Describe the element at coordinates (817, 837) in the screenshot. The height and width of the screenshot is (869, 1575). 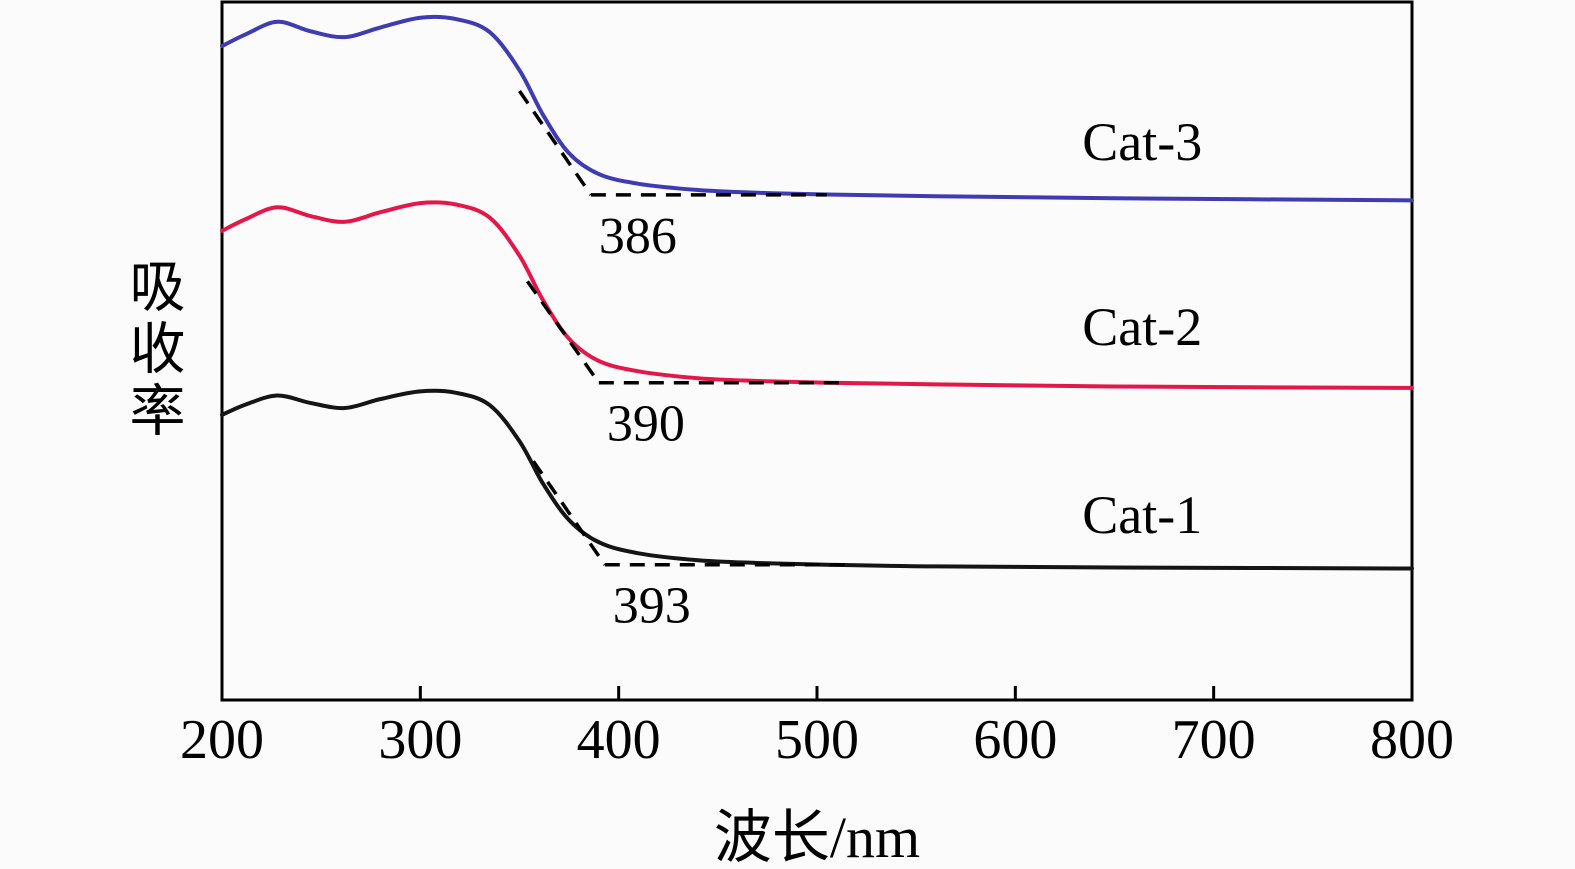
I see `x-axis-label: 波长/nm` at that location.